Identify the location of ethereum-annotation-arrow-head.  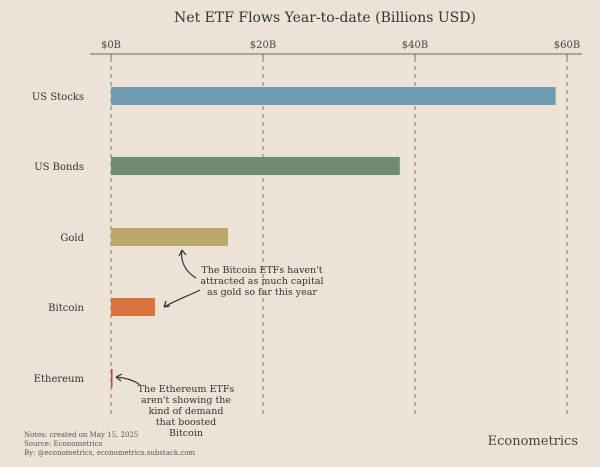
(119, 377).